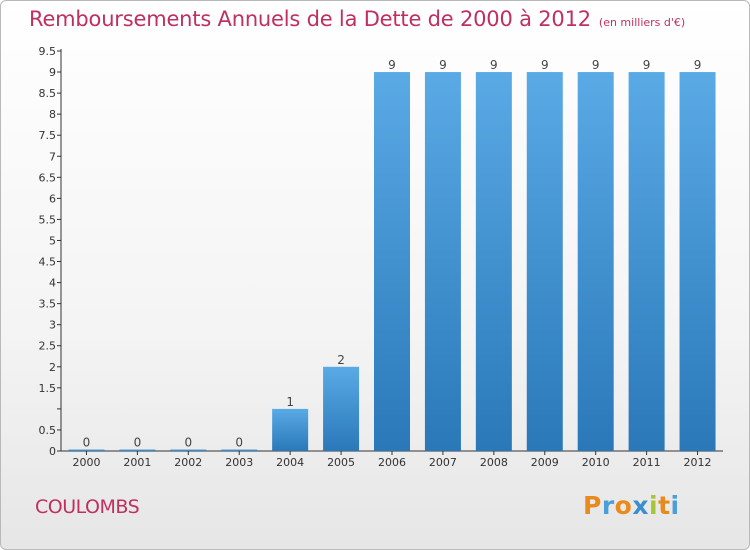 The image size is (750, 550). What do you see at coordinates (48, 262) in the screenshot?
I see `y-tick-label: 4.5` at bounding box center [48, 262].